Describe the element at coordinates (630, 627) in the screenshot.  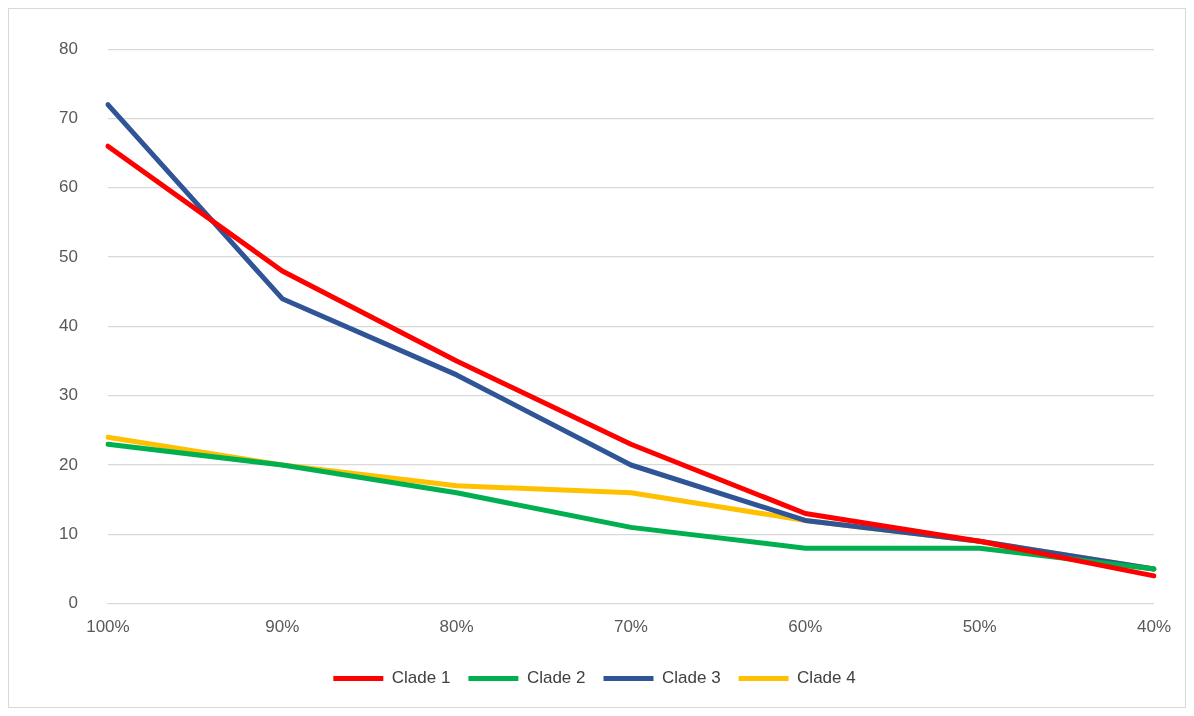
I see `x-tick-label: 70%` at that location.